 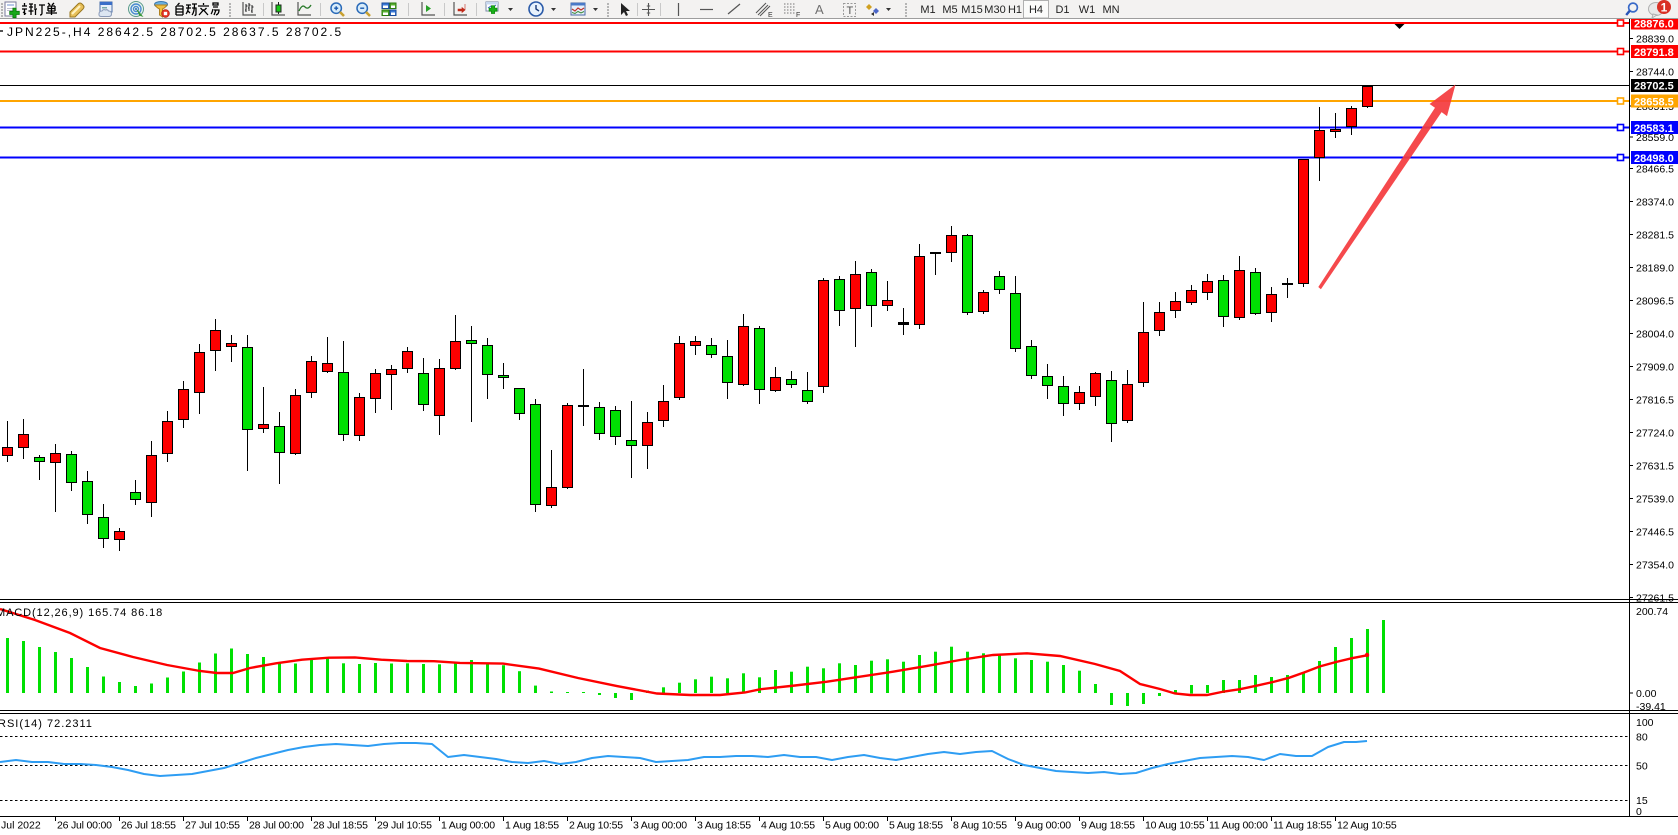 What do you see at coordinates (1664, 8) in the screenshot?
I see `svg-text: 1` at bounding box center [1664, 8].